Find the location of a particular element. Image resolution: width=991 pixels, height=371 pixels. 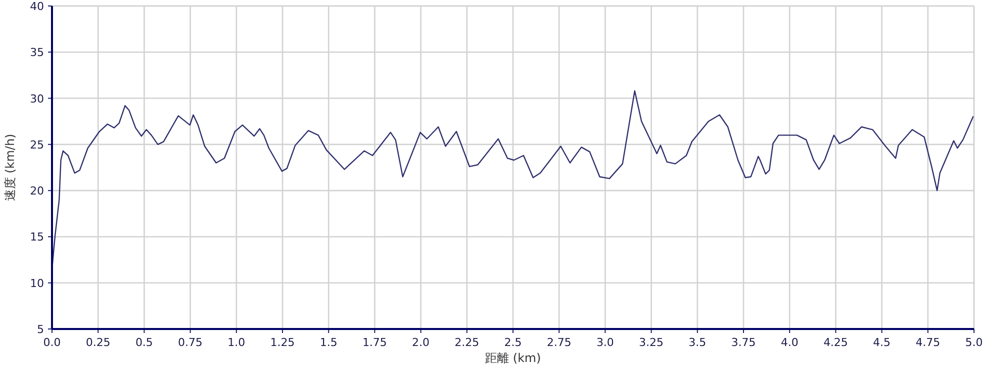

y-tick-label: 30 is located at coordinates (37, 99).